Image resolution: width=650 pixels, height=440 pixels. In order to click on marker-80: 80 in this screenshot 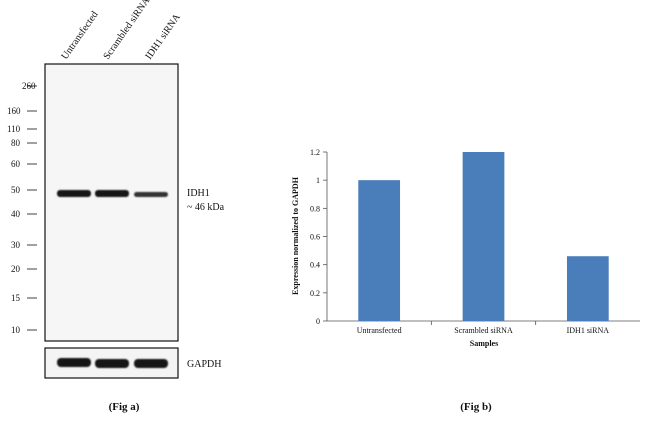, I will do `click(24, 143)`.